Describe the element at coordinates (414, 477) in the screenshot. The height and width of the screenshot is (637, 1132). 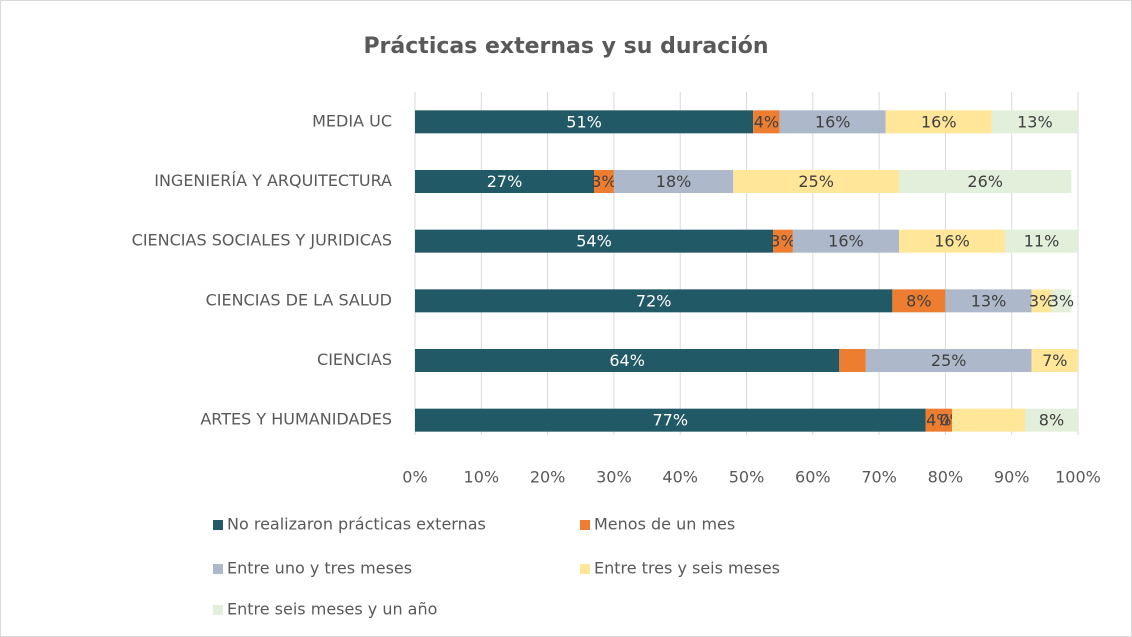
I see `x-tick-label: 0%` at that location.